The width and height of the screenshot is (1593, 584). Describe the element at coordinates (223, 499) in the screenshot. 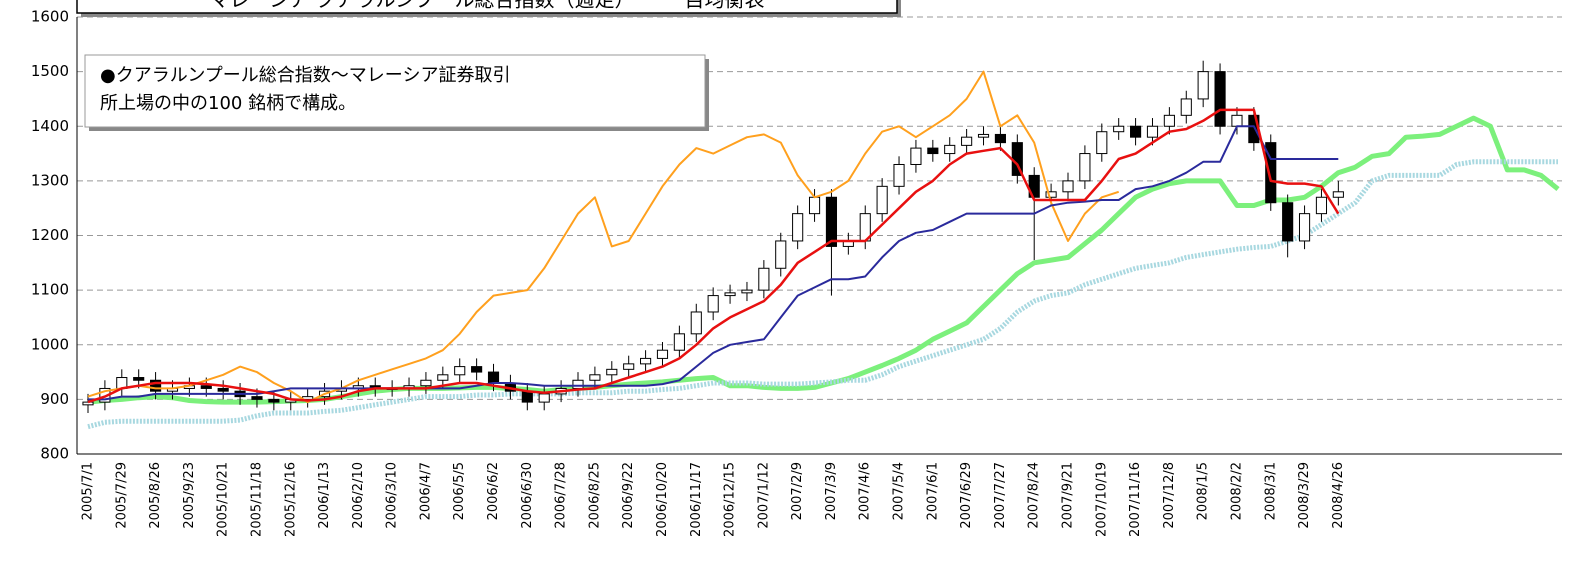

I see `x-tick-label: 2005/10/21` at that location.